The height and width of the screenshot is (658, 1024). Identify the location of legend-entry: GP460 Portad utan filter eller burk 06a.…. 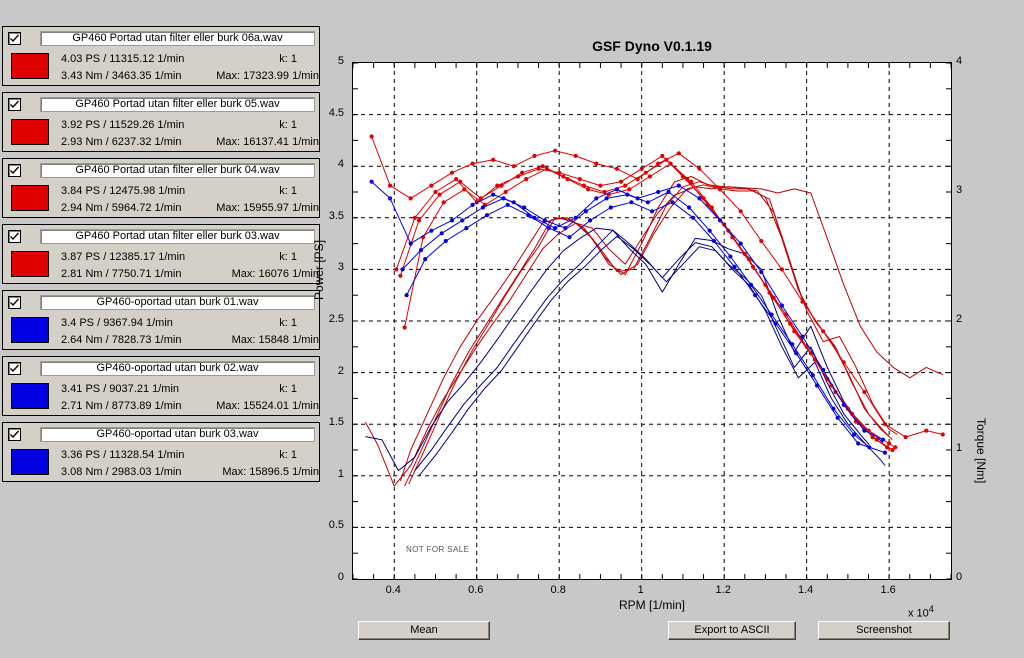
(161, 56).